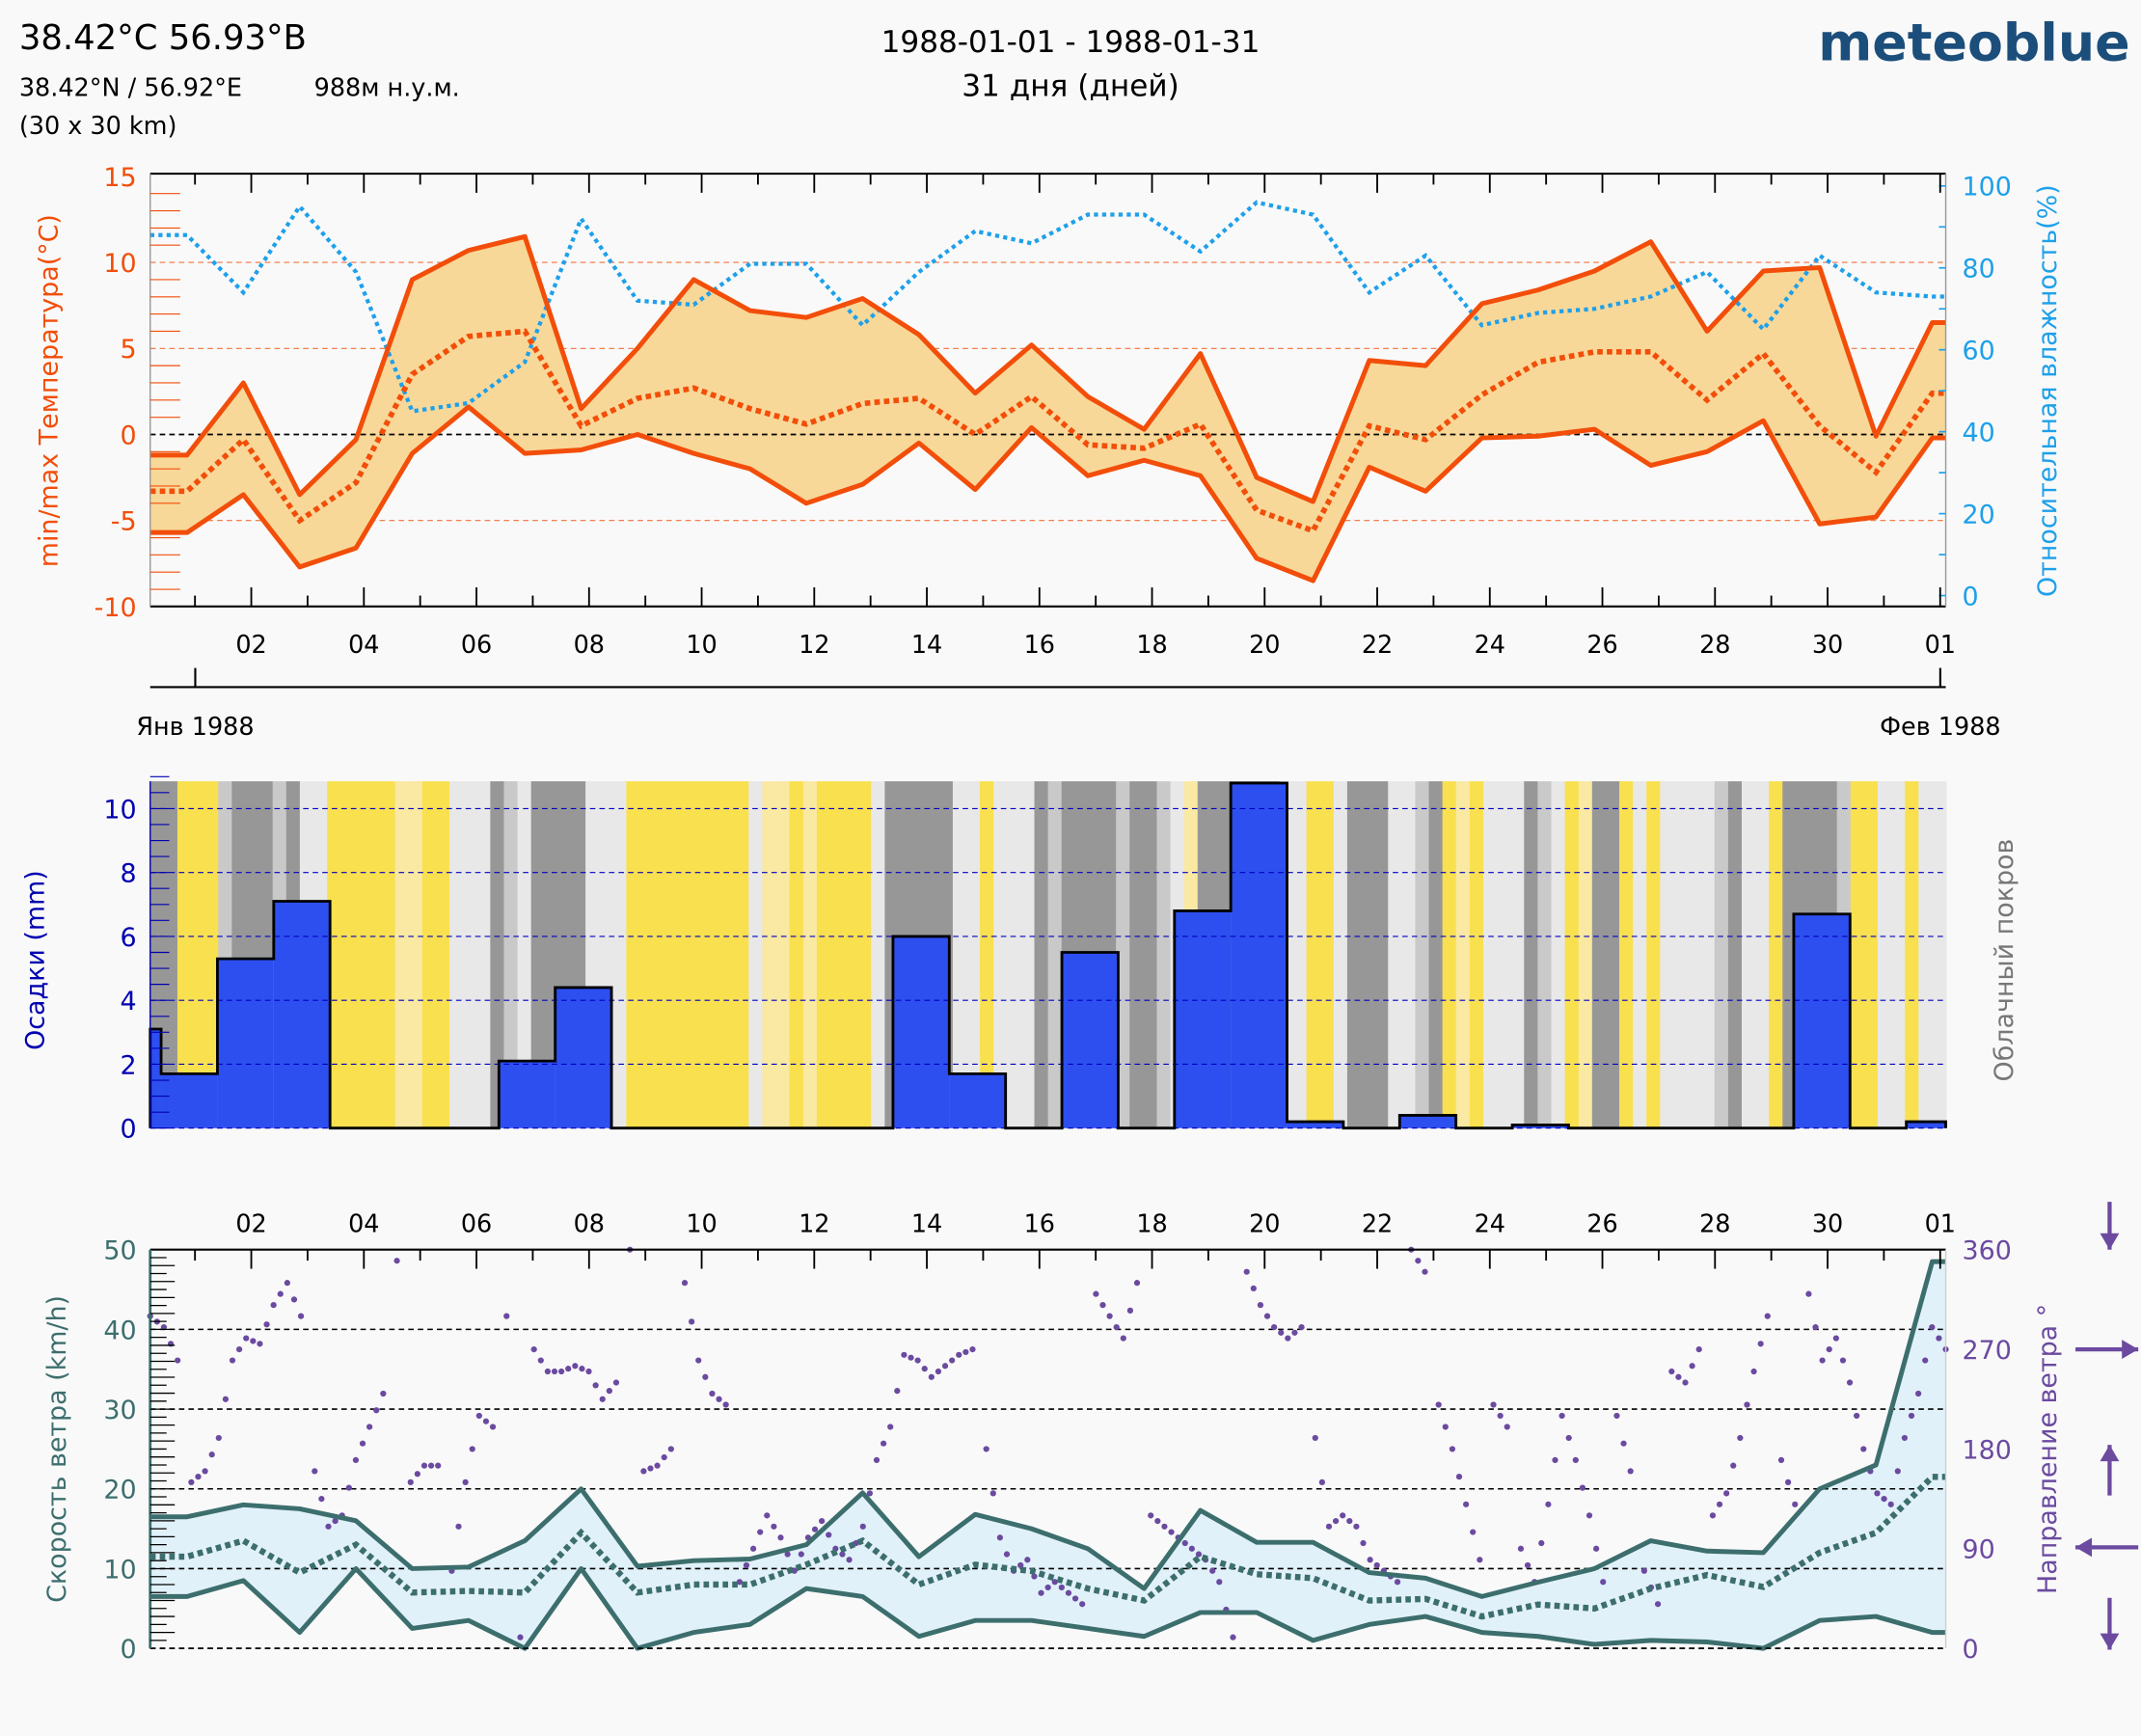 This screenshot has height=1736, width=2141. Describe the element at coordinates (1979, 1550) in the screenshot. I see `wind-direction-tick-label: 90` at that location.